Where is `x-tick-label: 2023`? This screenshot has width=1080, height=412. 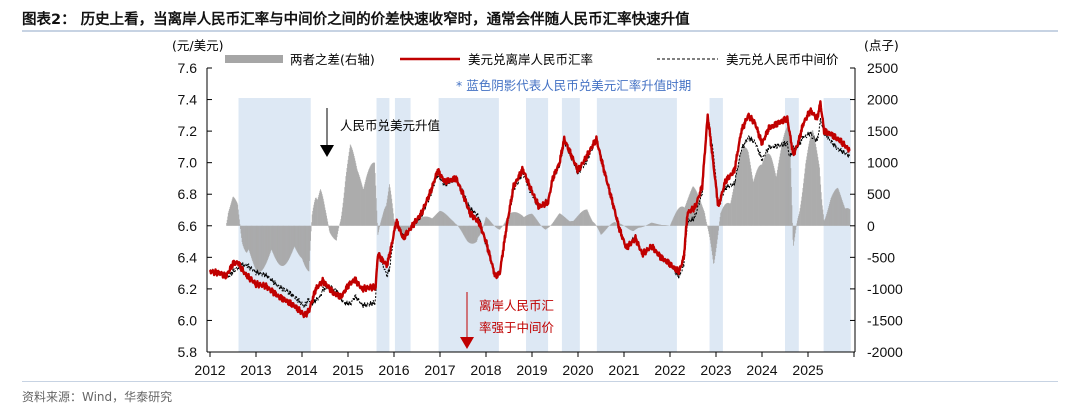
x-tick-label: 2023 is located at coordinates (715, 370).